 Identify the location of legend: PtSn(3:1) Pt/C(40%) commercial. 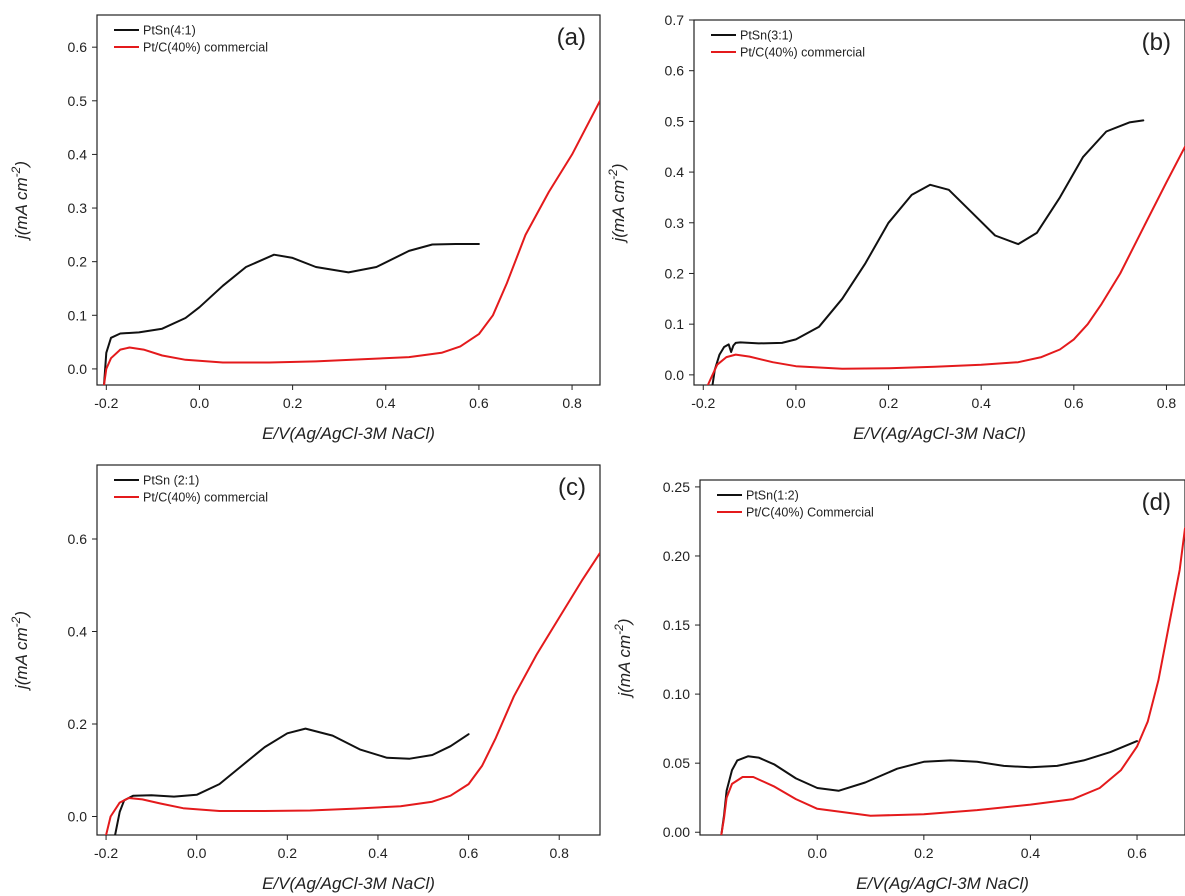
(788, 44).